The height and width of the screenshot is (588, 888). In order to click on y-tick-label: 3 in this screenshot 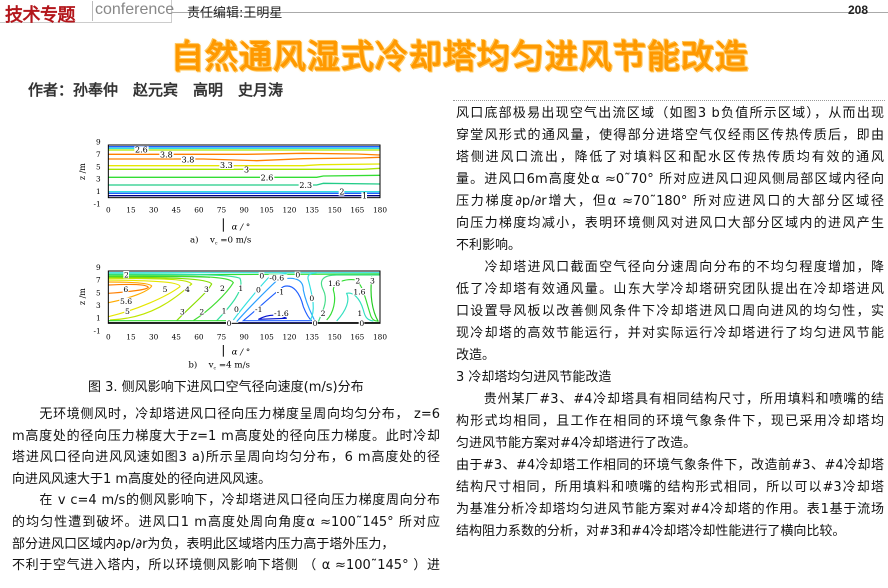, I will do `click(98, 305)`.